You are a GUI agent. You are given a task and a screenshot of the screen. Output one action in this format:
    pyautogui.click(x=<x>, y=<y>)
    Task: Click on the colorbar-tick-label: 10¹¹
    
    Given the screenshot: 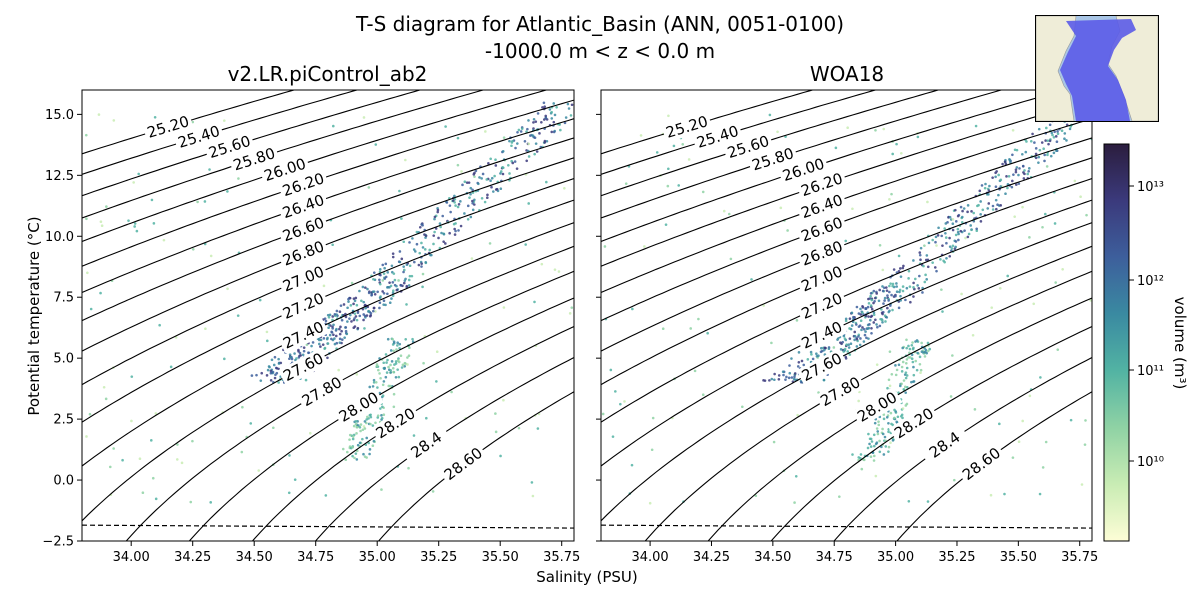 What is the action you would take?
    pyautogui.click(x=1150, y=371)
    